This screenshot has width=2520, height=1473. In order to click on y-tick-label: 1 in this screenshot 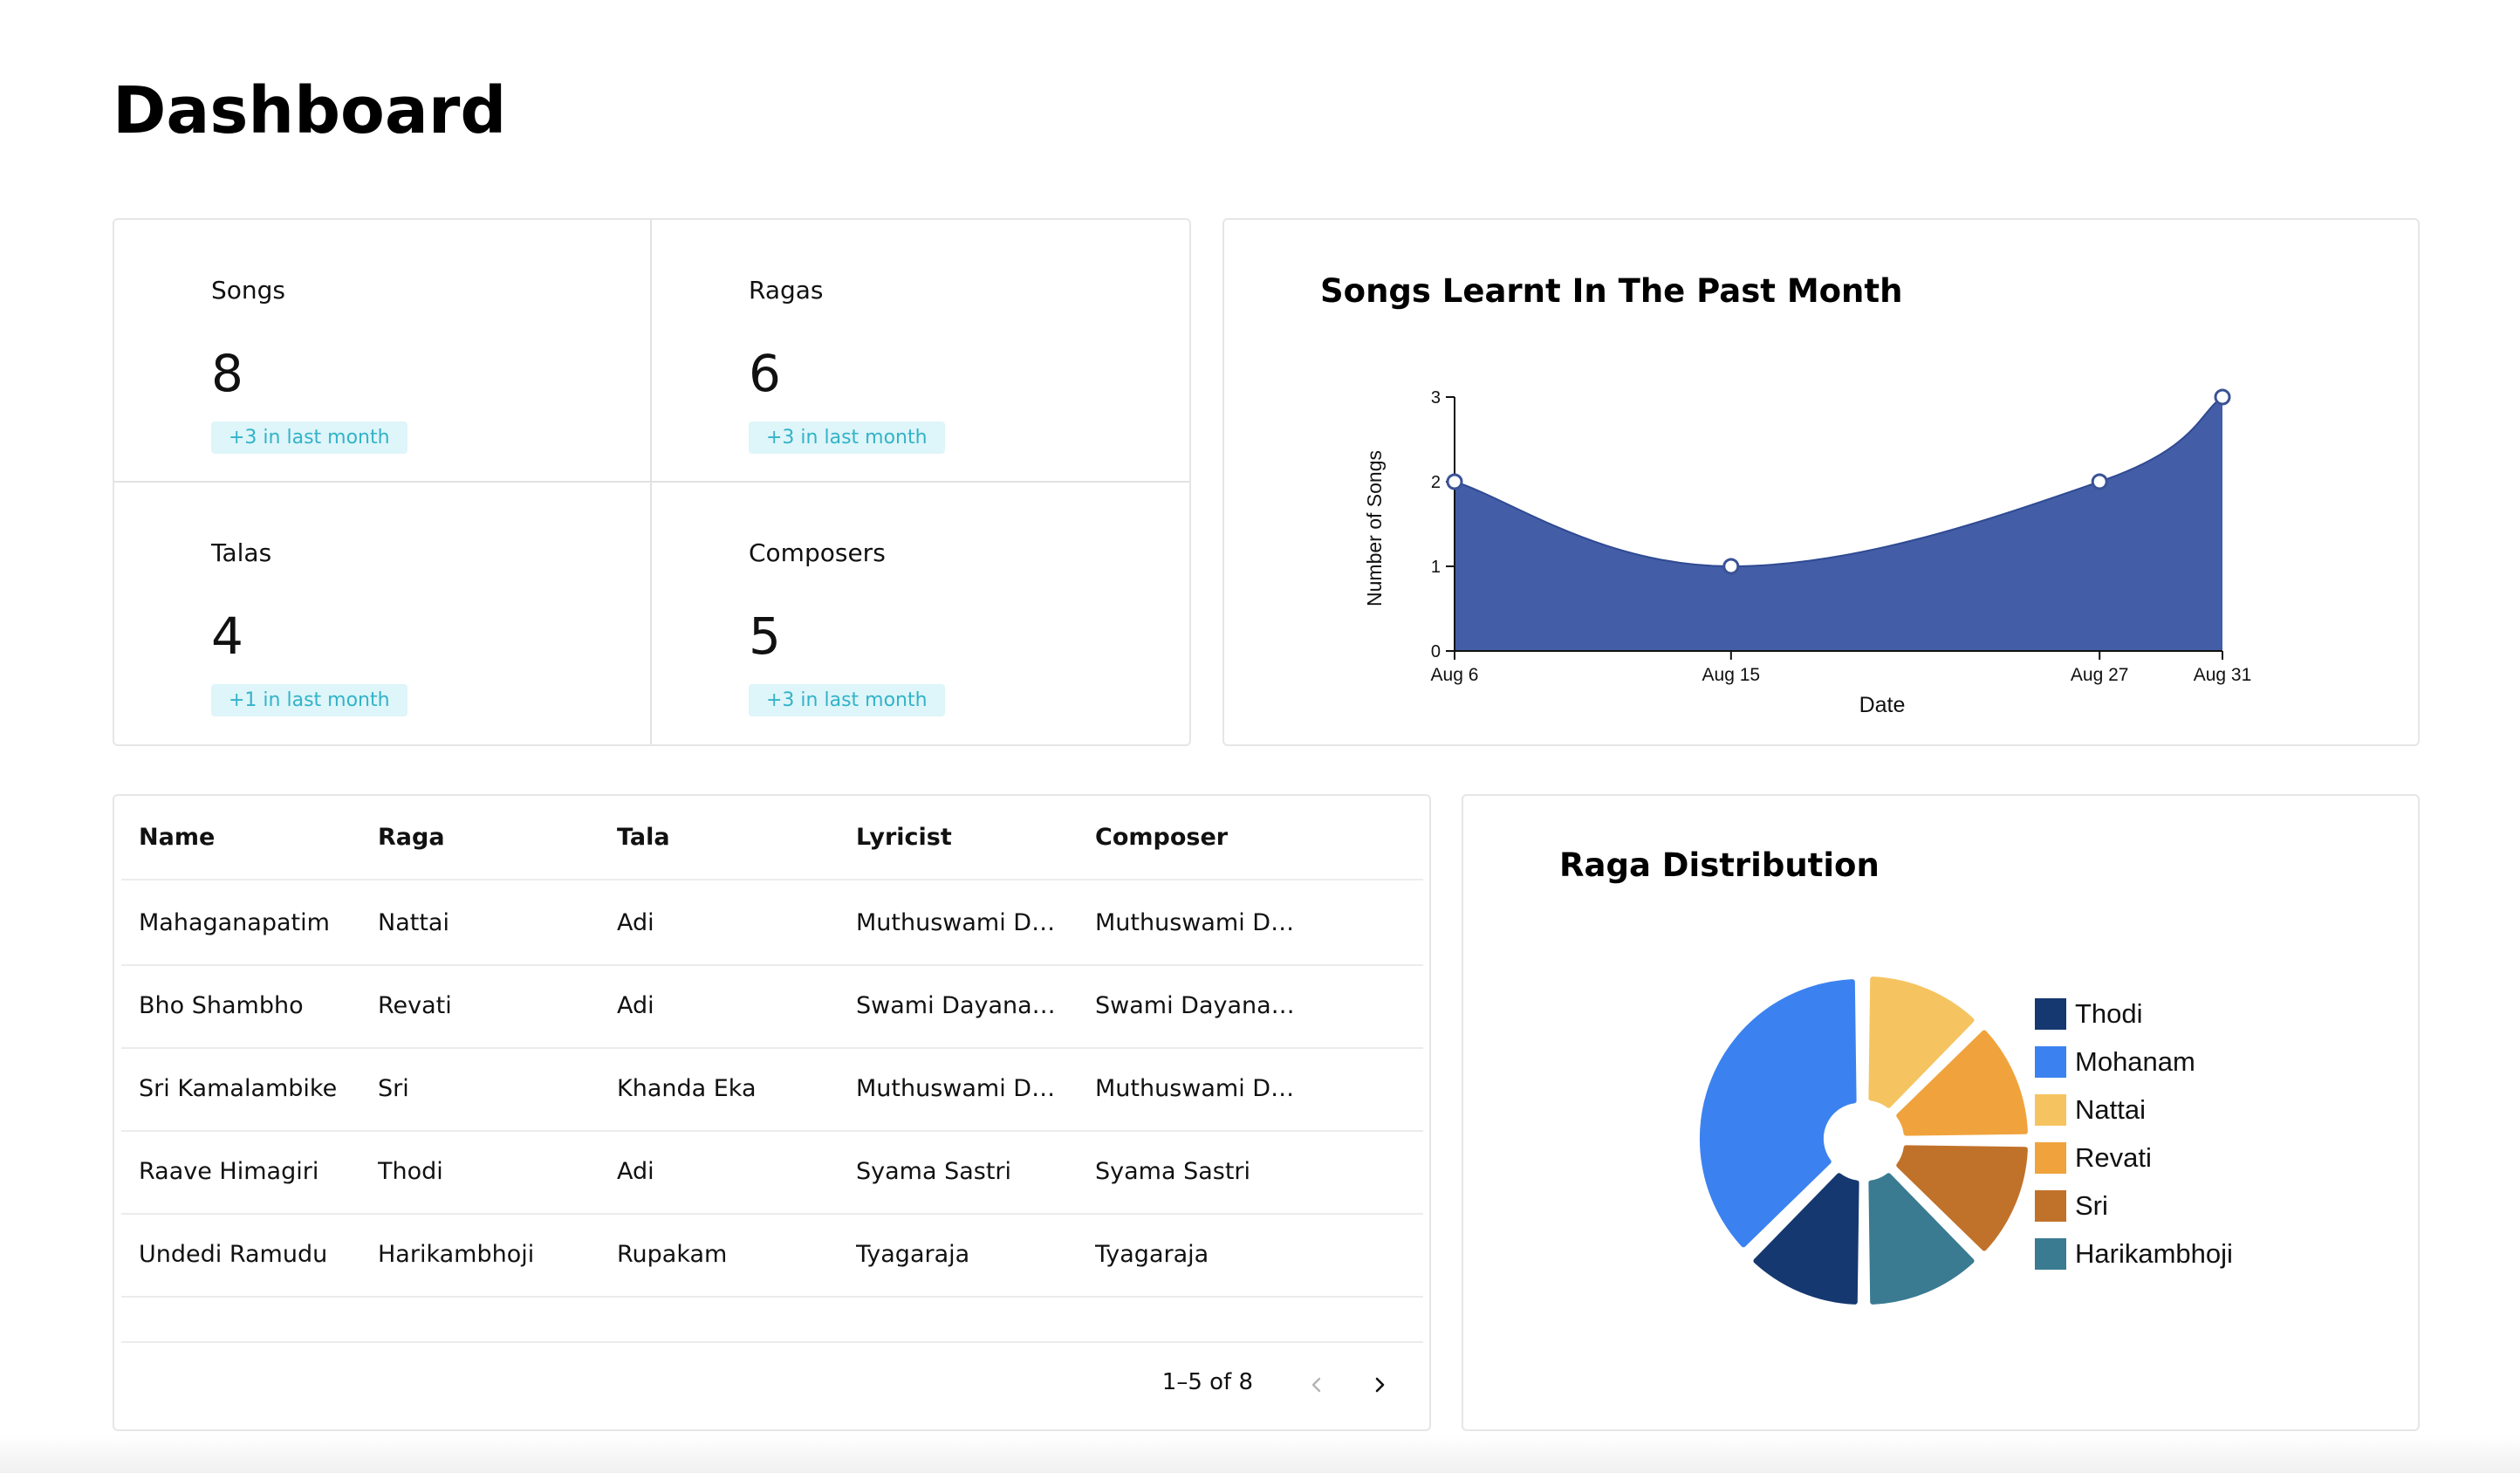, I will do `click(1436, 568)`.